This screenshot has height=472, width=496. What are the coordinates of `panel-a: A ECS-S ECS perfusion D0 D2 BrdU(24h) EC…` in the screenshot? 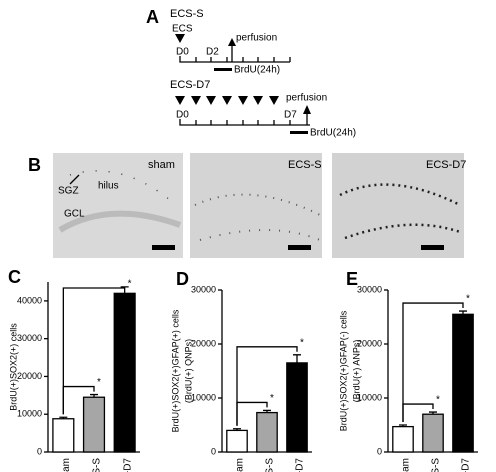 It's located at (251, 73).